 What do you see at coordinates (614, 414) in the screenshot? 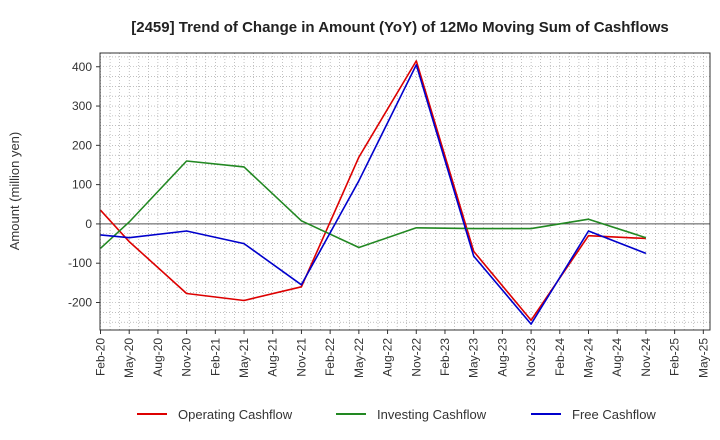
I see `legend-label: Free Cashflow` at bounding box center [614, 414].